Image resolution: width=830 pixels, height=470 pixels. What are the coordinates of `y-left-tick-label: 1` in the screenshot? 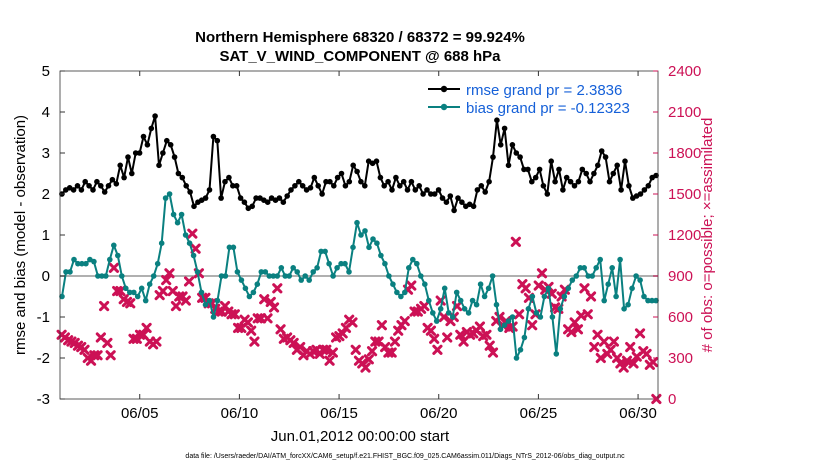 It's located at (46, 235).